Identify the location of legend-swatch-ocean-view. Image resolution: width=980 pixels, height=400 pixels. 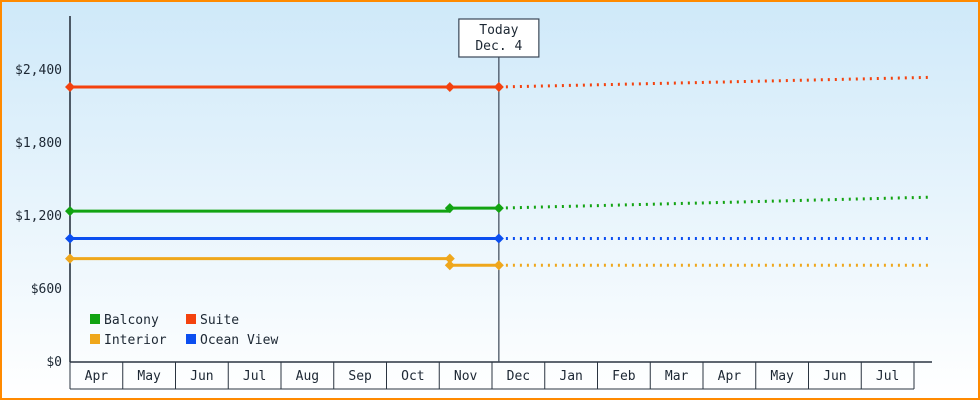
(191, 339).